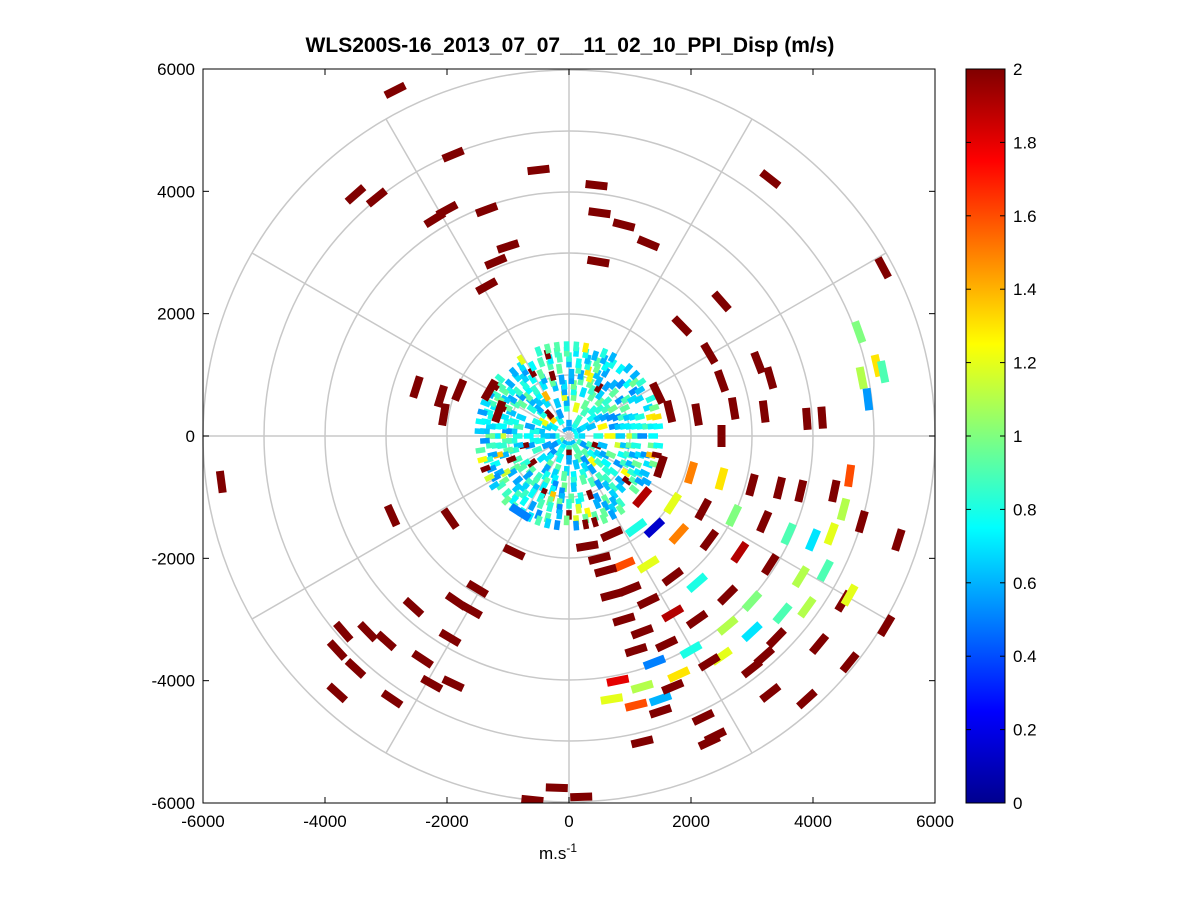 This screenshot has height=901, width=1201. I want to click on near-range-core, so click(569, 436).